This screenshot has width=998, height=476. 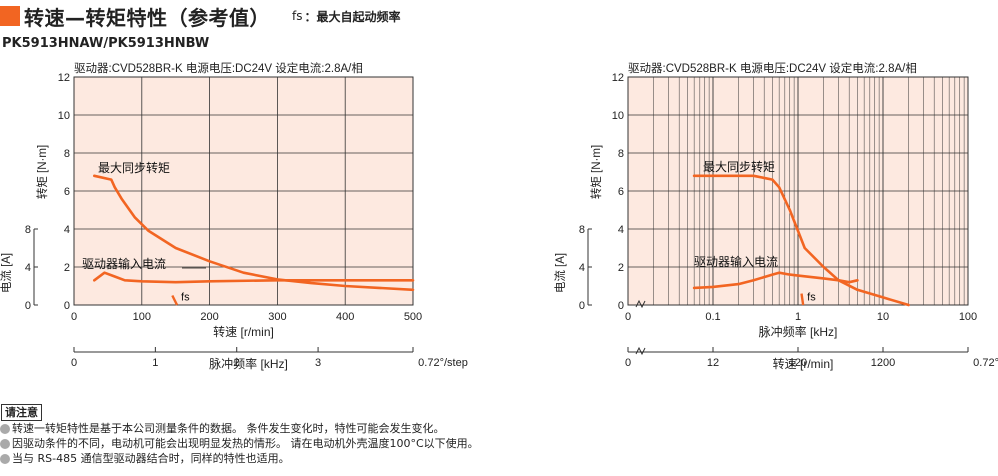 What do you see at coordinates (712, 317) in the screenshot?
I see `x-tick-label: 0.1` at bounding box center [712, 317].